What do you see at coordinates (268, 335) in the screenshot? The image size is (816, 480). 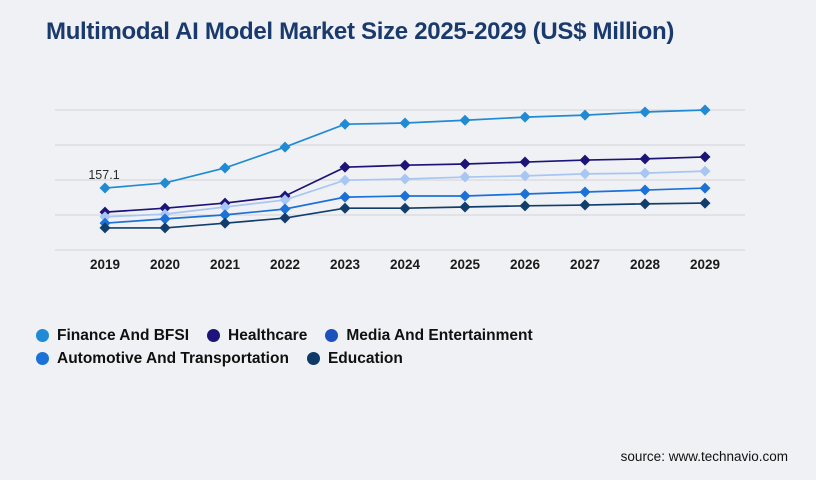 I see `legend-label: Healthcare` at bounding box center [268, 335].